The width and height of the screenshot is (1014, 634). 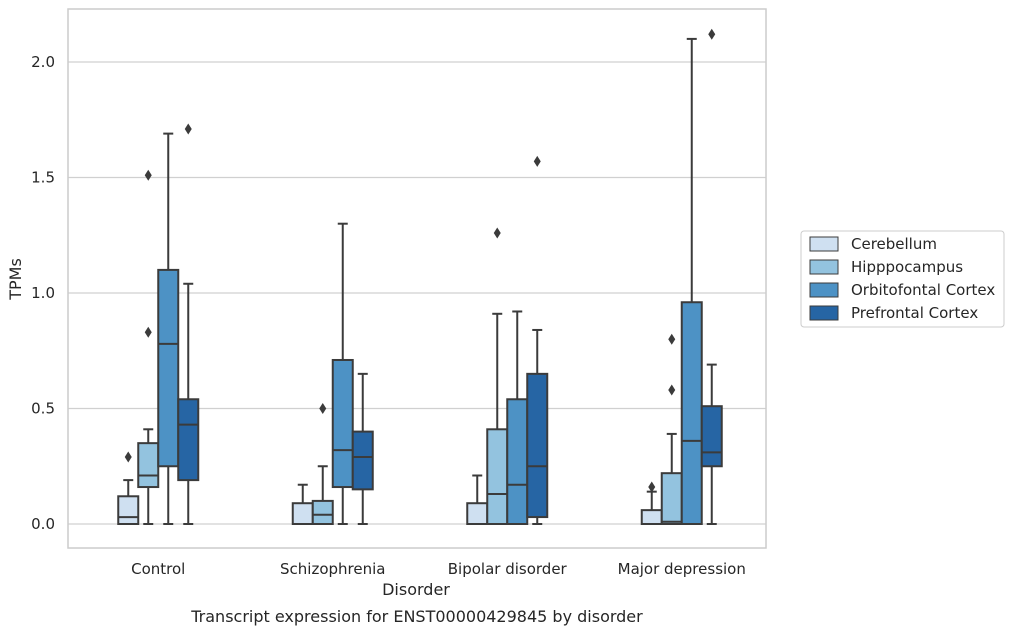 What do you see at coordinates (907, 267) in the screenshot?
I see `legend-label: Hipppocampus` at bounding box center [907, 267].